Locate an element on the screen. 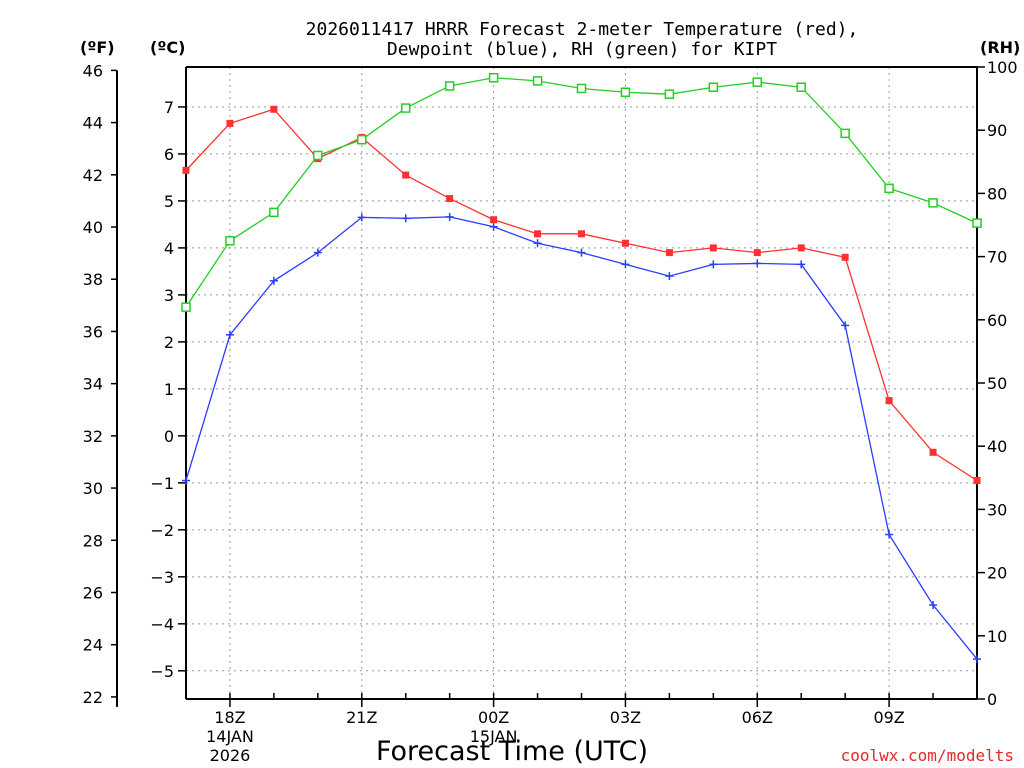  fahrenheit-tick-label: 24 is located at coordinates (93, 645).